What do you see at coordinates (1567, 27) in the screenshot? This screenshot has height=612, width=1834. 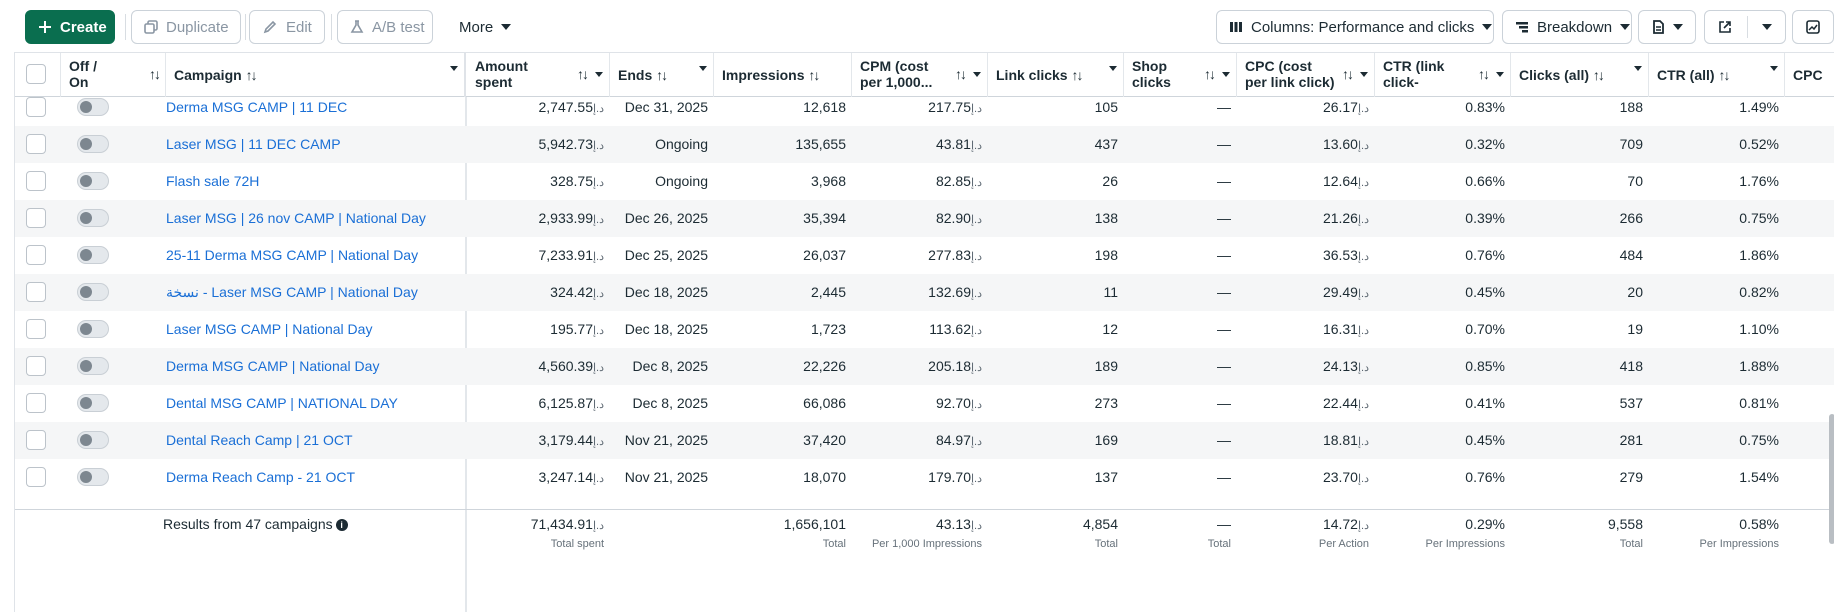 I see `breakdown-dropdown: Breakdown` at bounding box center [1567, 27].